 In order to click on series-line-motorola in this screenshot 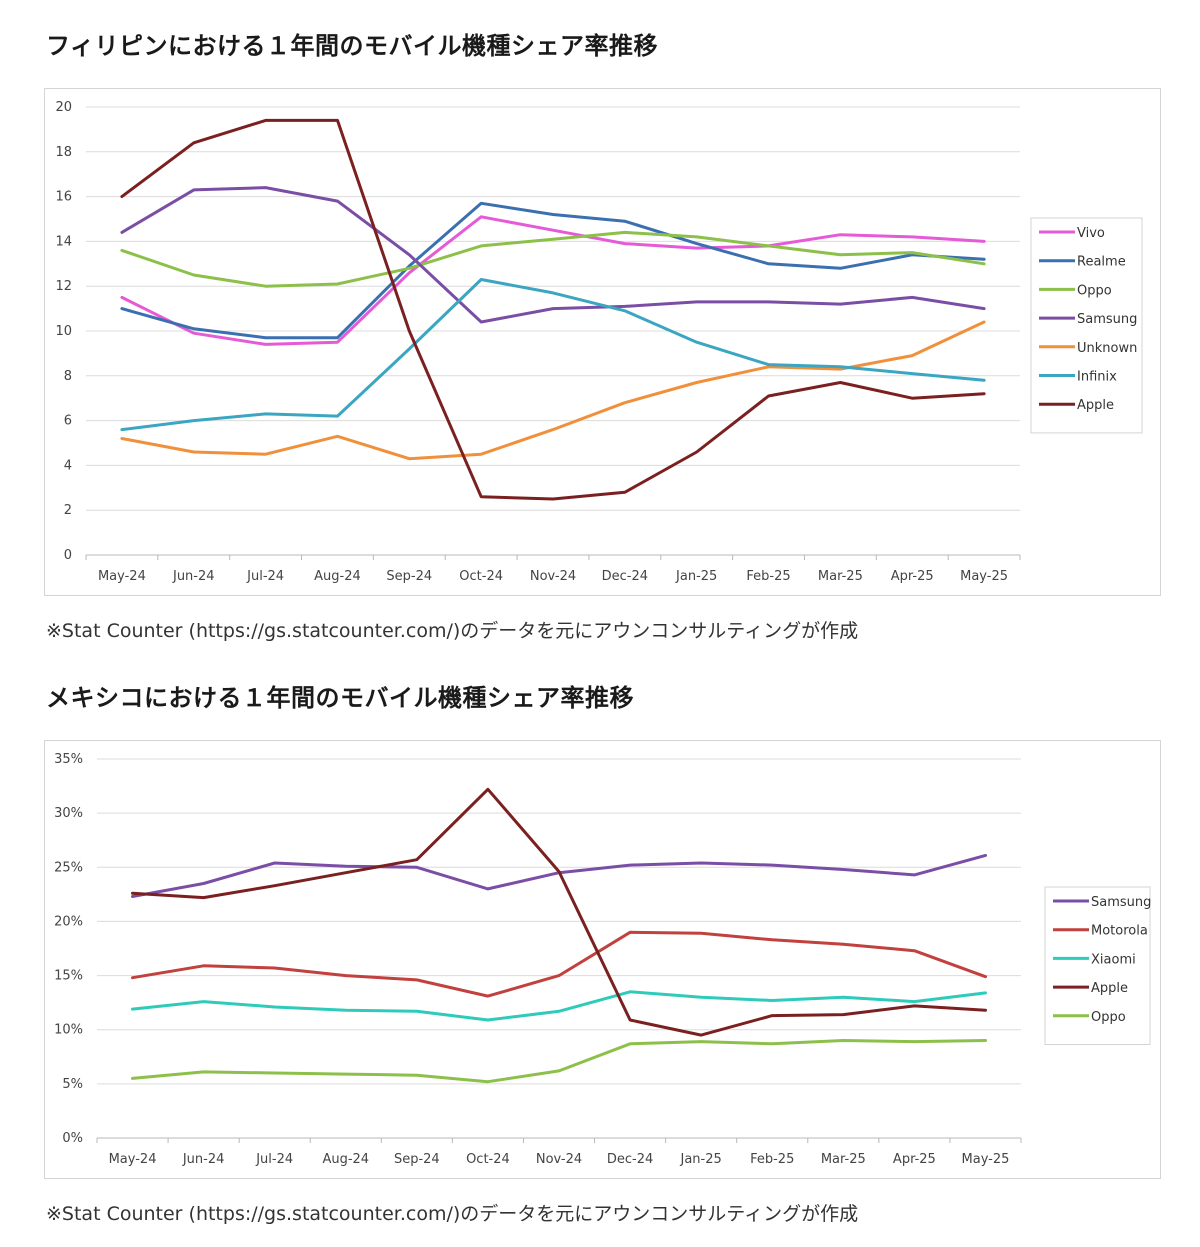, I will do `click(559, 964)`.